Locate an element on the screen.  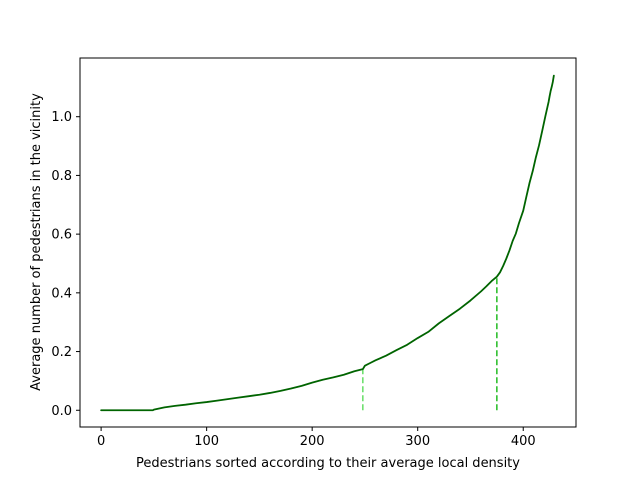
x-axis-ticks: 0 100 200 300 400 is located at coordinates (316, 438).